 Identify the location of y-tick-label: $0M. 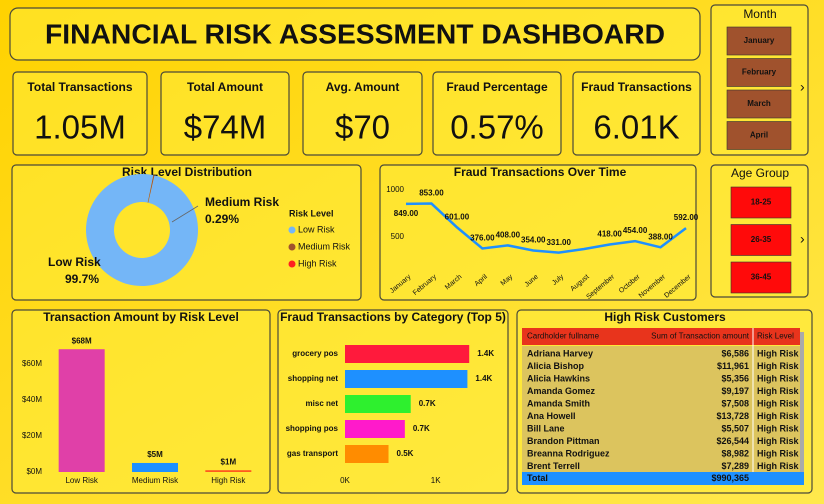
(34, 471).